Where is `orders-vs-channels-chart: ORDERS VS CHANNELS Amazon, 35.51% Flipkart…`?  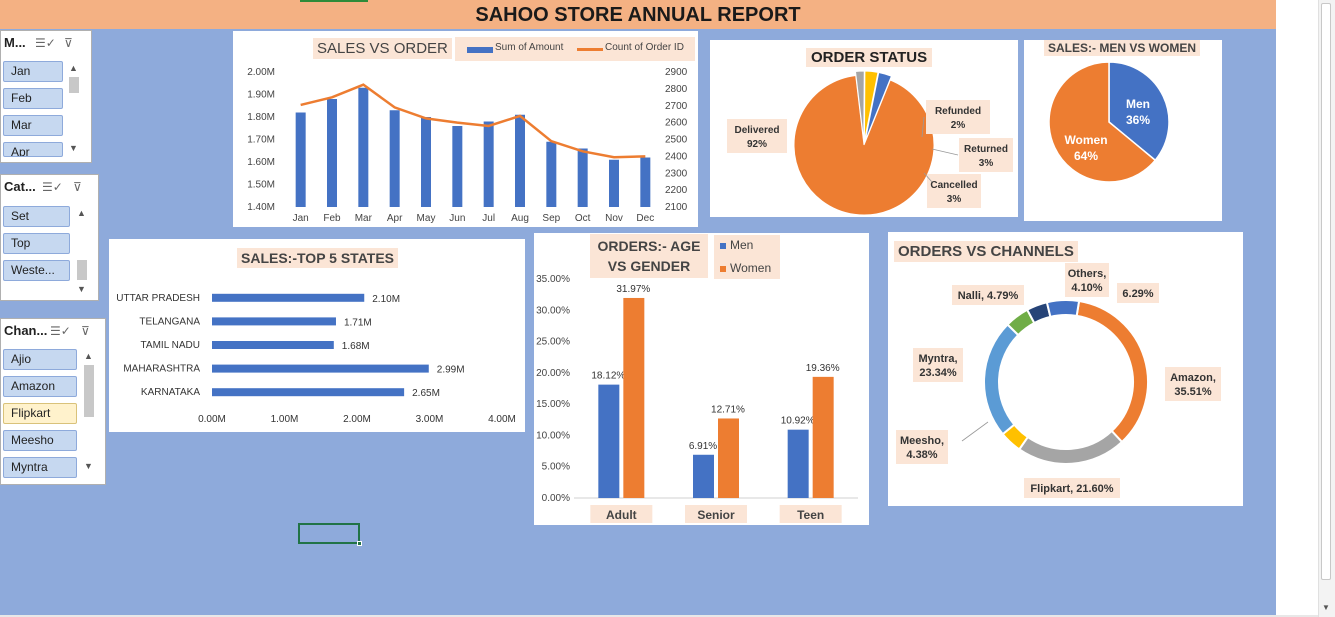
orders-vs-channels-chart: ORDERS VS CHANNELS Amazon, 35.51% Flipkart… is located at coordinates (1065, 369).